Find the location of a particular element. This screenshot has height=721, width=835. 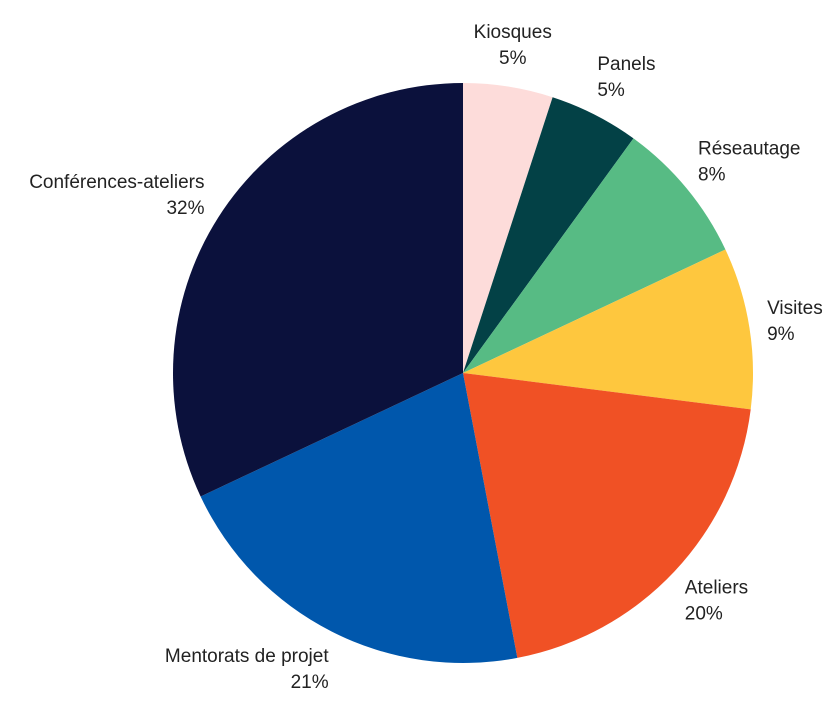

slice-label: Panels is located at coordinates (626, 64).